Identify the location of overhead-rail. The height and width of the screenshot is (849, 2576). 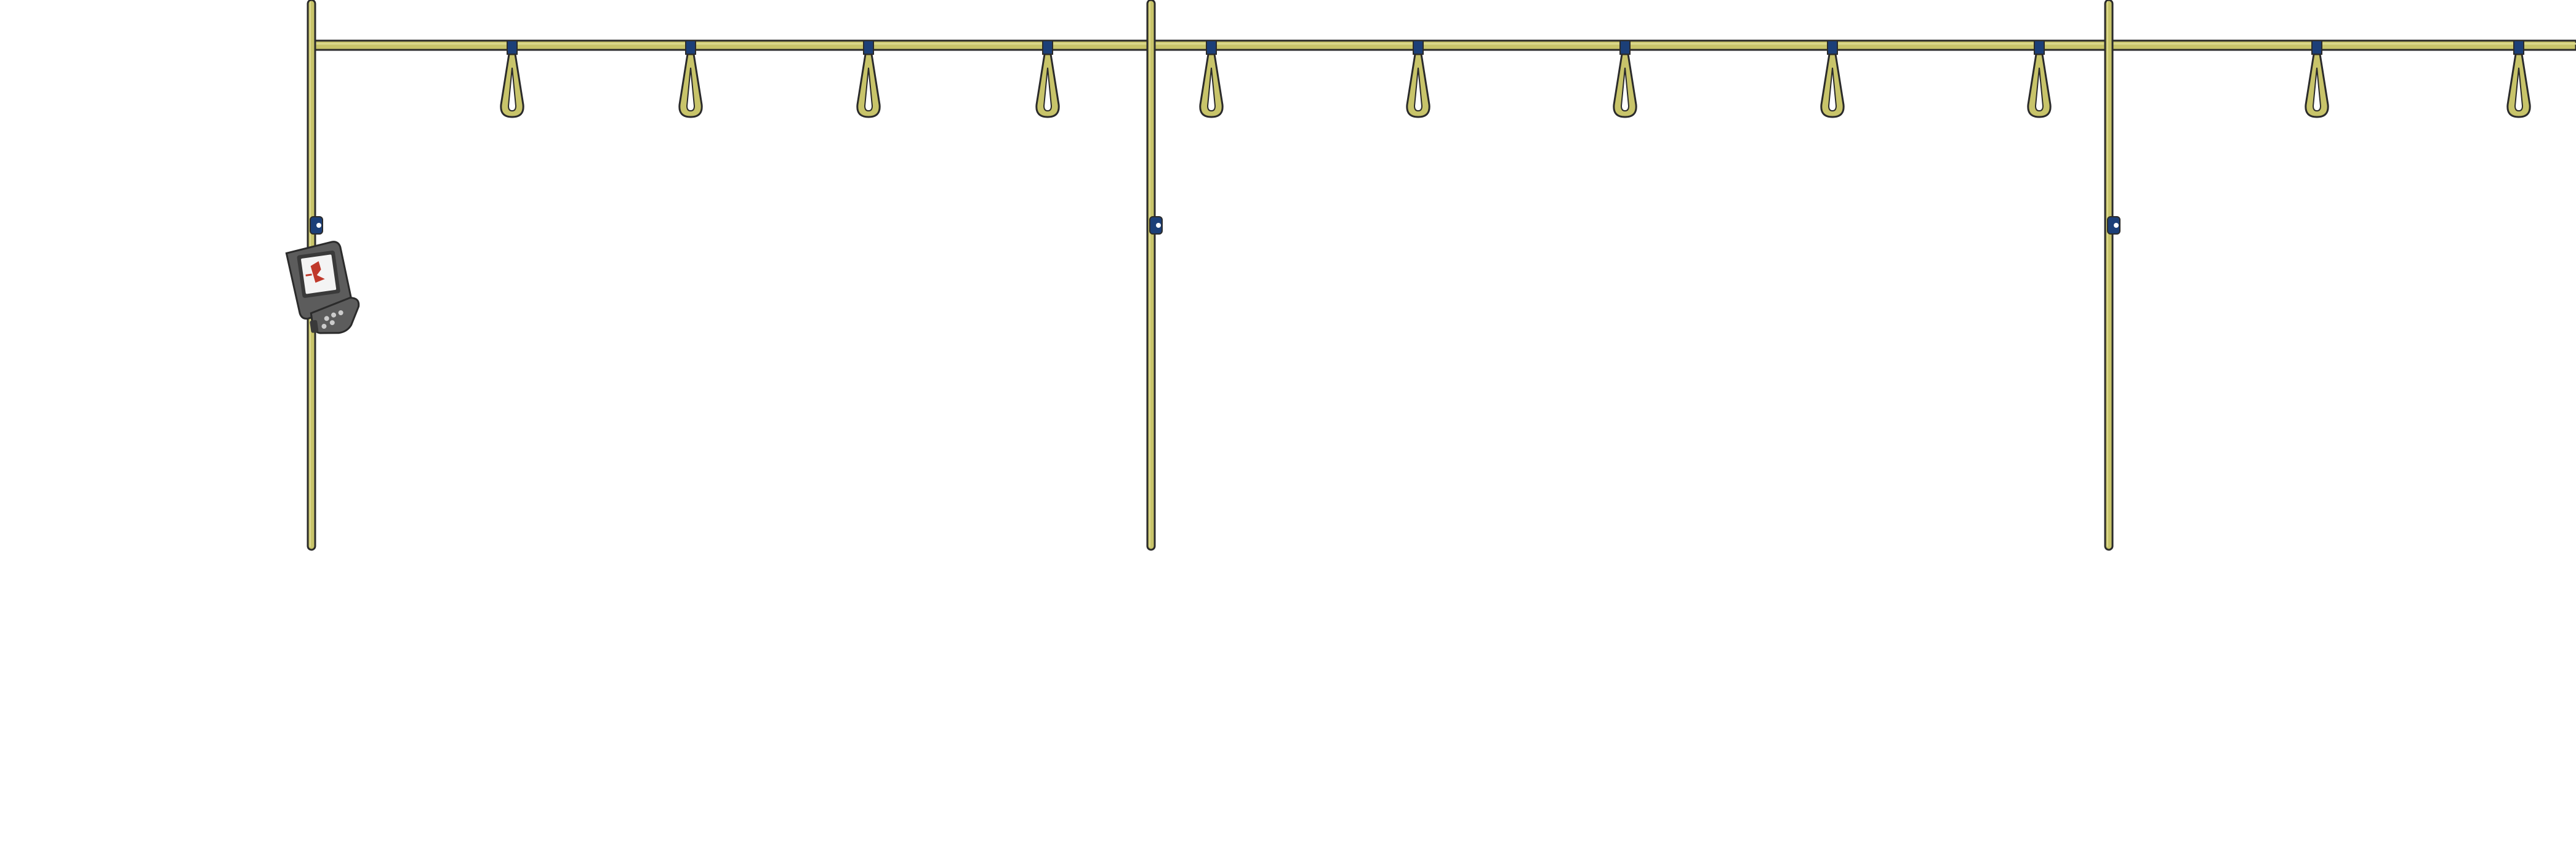
(1443, 45).